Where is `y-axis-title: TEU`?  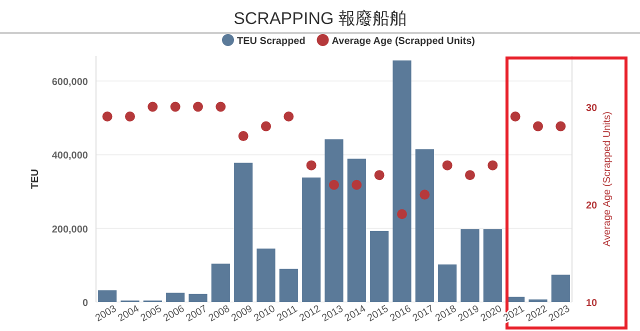 y-axis-title: TEU is located at coordinates (35, 179).